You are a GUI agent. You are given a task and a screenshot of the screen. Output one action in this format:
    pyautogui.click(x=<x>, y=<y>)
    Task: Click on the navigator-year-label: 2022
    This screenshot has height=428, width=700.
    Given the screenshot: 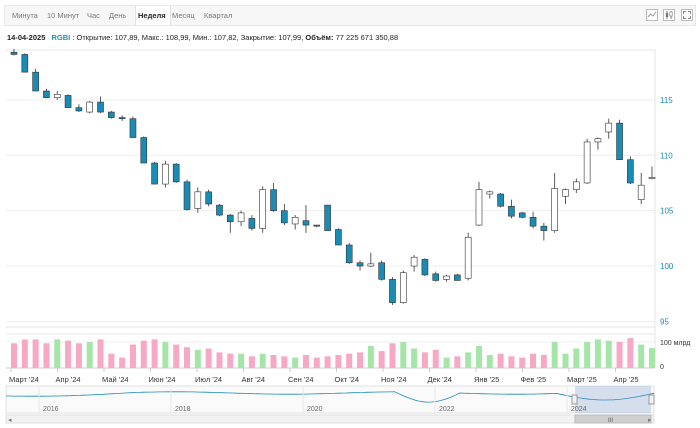 What is the action you would take?
    pyautogui.click(x=447, y=409)
    